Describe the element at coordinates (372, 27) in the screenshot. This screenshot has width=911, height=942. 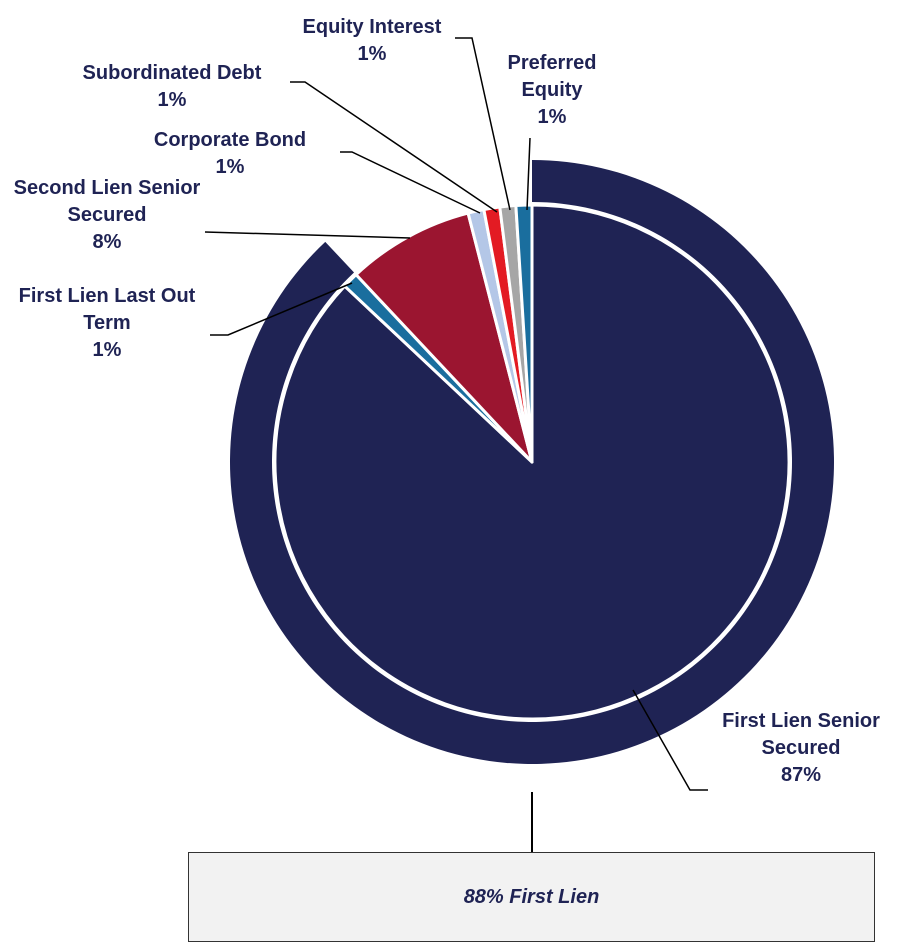
I see `category-label: Equity Interest` at that location.